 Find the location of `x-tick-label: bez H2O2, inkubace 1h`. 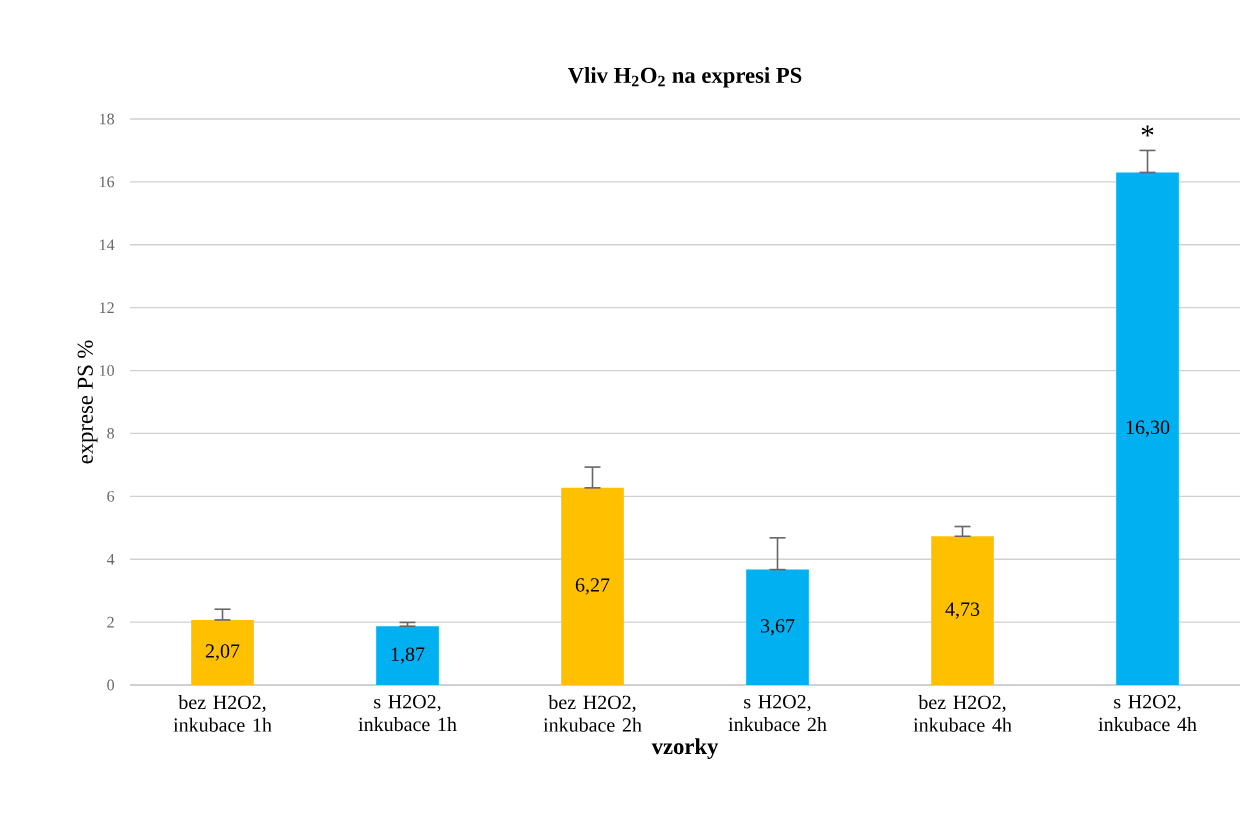

x-tick-label: bez H2O2, inkubace 1h is located at coordinates (222, 713).